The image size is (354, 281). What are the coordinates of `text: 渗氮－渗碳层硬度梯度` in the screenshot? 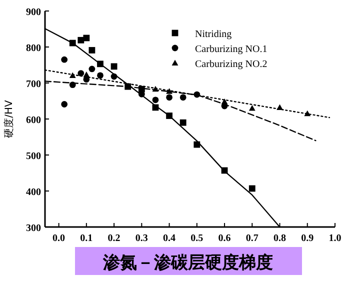 It's located at (187, 262).